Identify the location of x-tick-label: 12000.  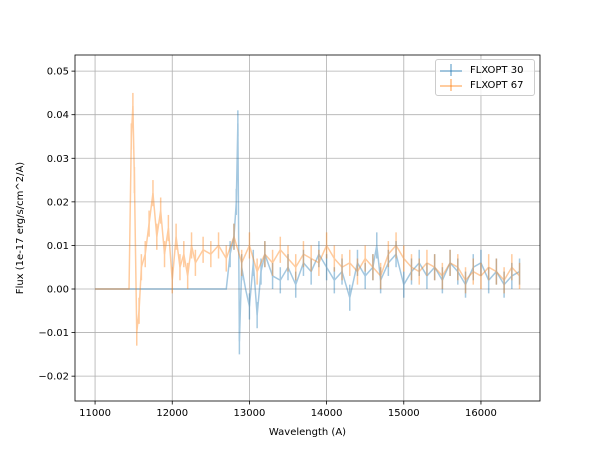
(172, 413).